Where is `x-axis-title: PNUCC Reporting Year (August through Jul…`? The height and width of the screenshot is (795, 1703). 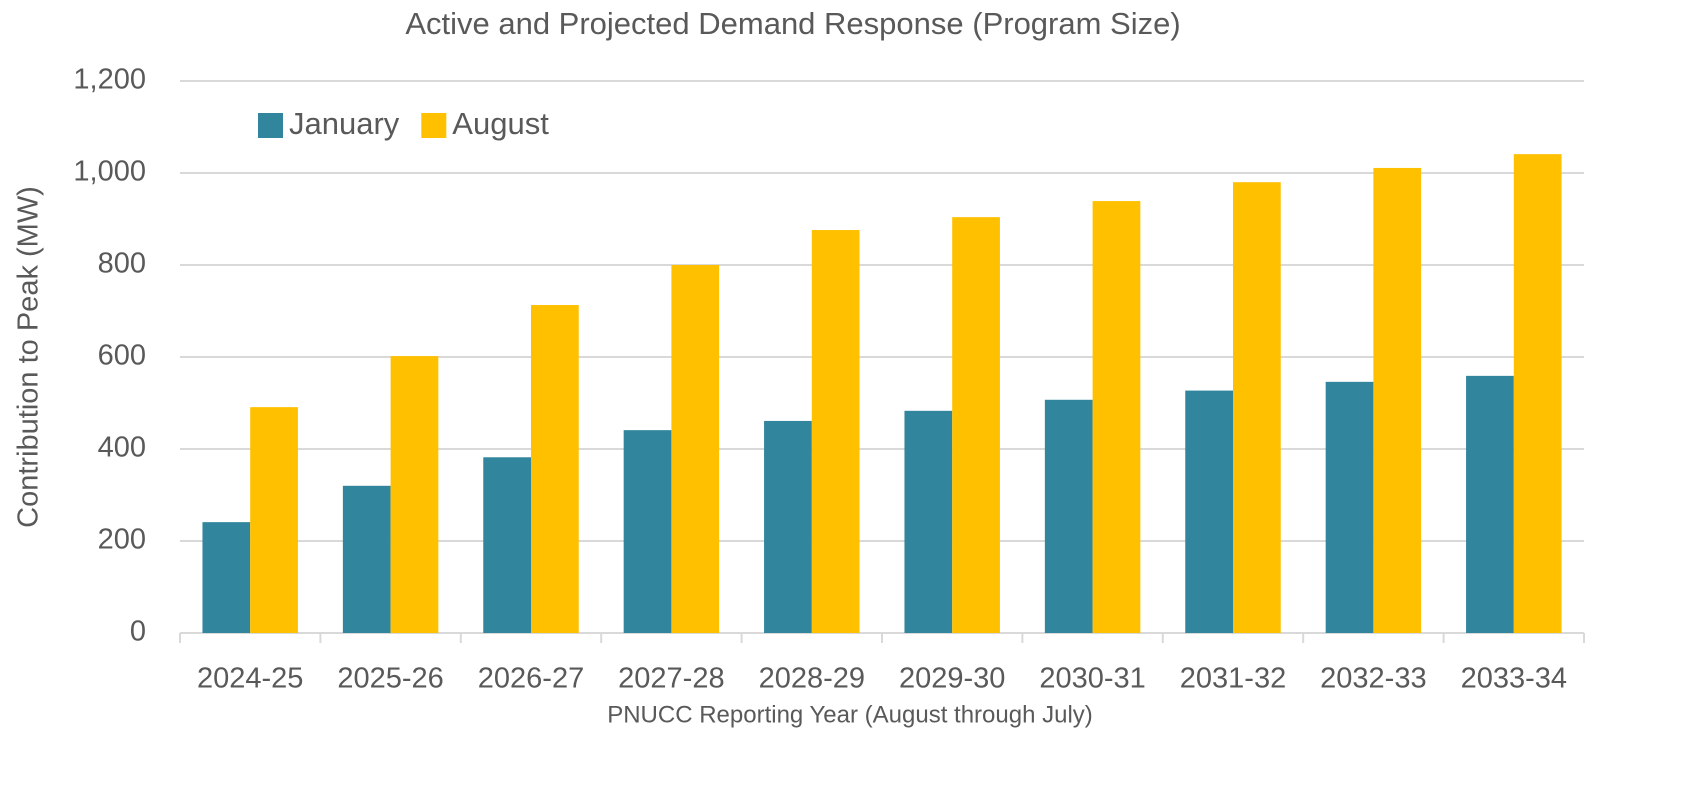
x-axis-title: PNUCC Reporting Year (August through Jul… is located at coordinates (850, 714).